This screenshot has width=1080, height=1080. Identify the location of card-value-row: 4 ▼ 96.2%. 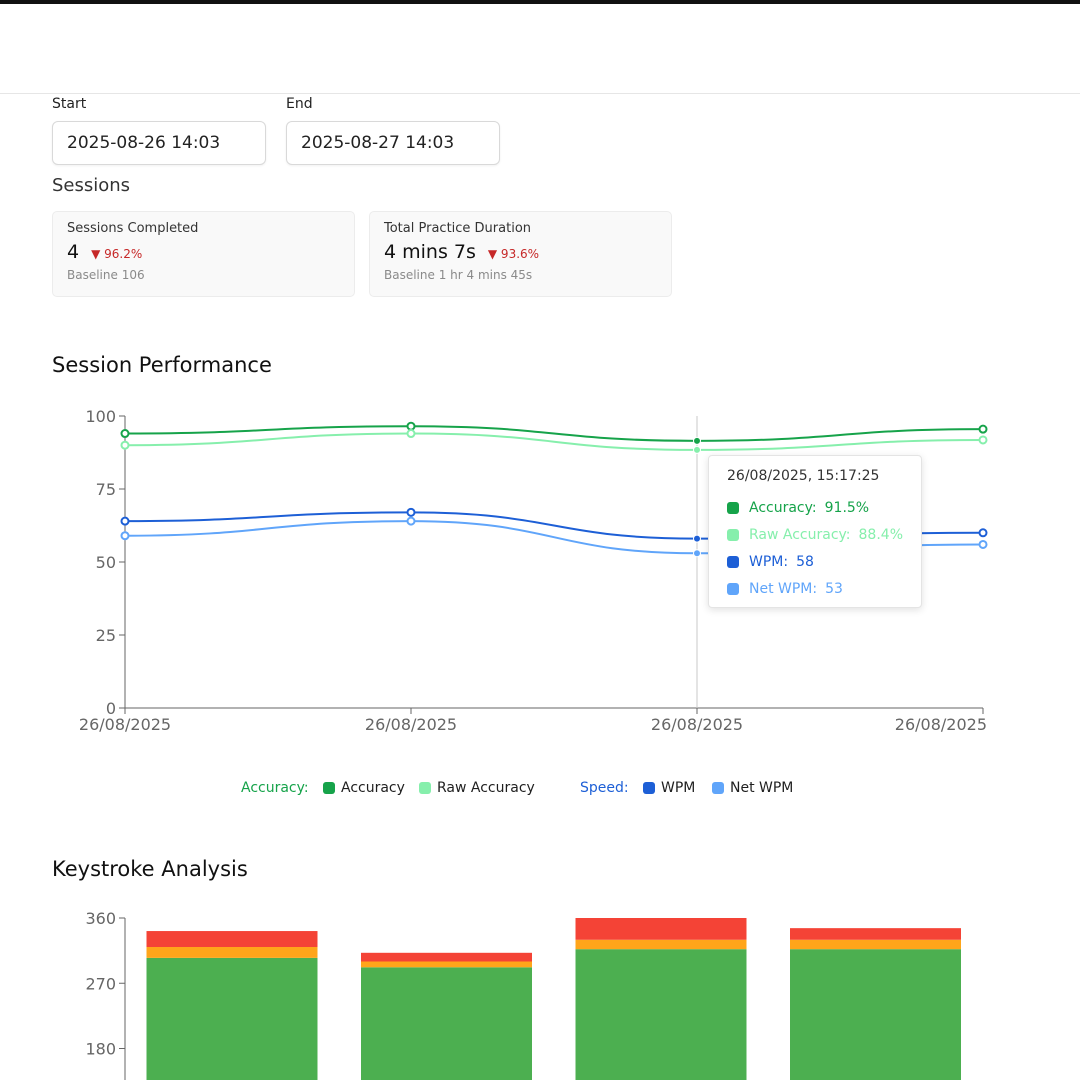
(203, 252).